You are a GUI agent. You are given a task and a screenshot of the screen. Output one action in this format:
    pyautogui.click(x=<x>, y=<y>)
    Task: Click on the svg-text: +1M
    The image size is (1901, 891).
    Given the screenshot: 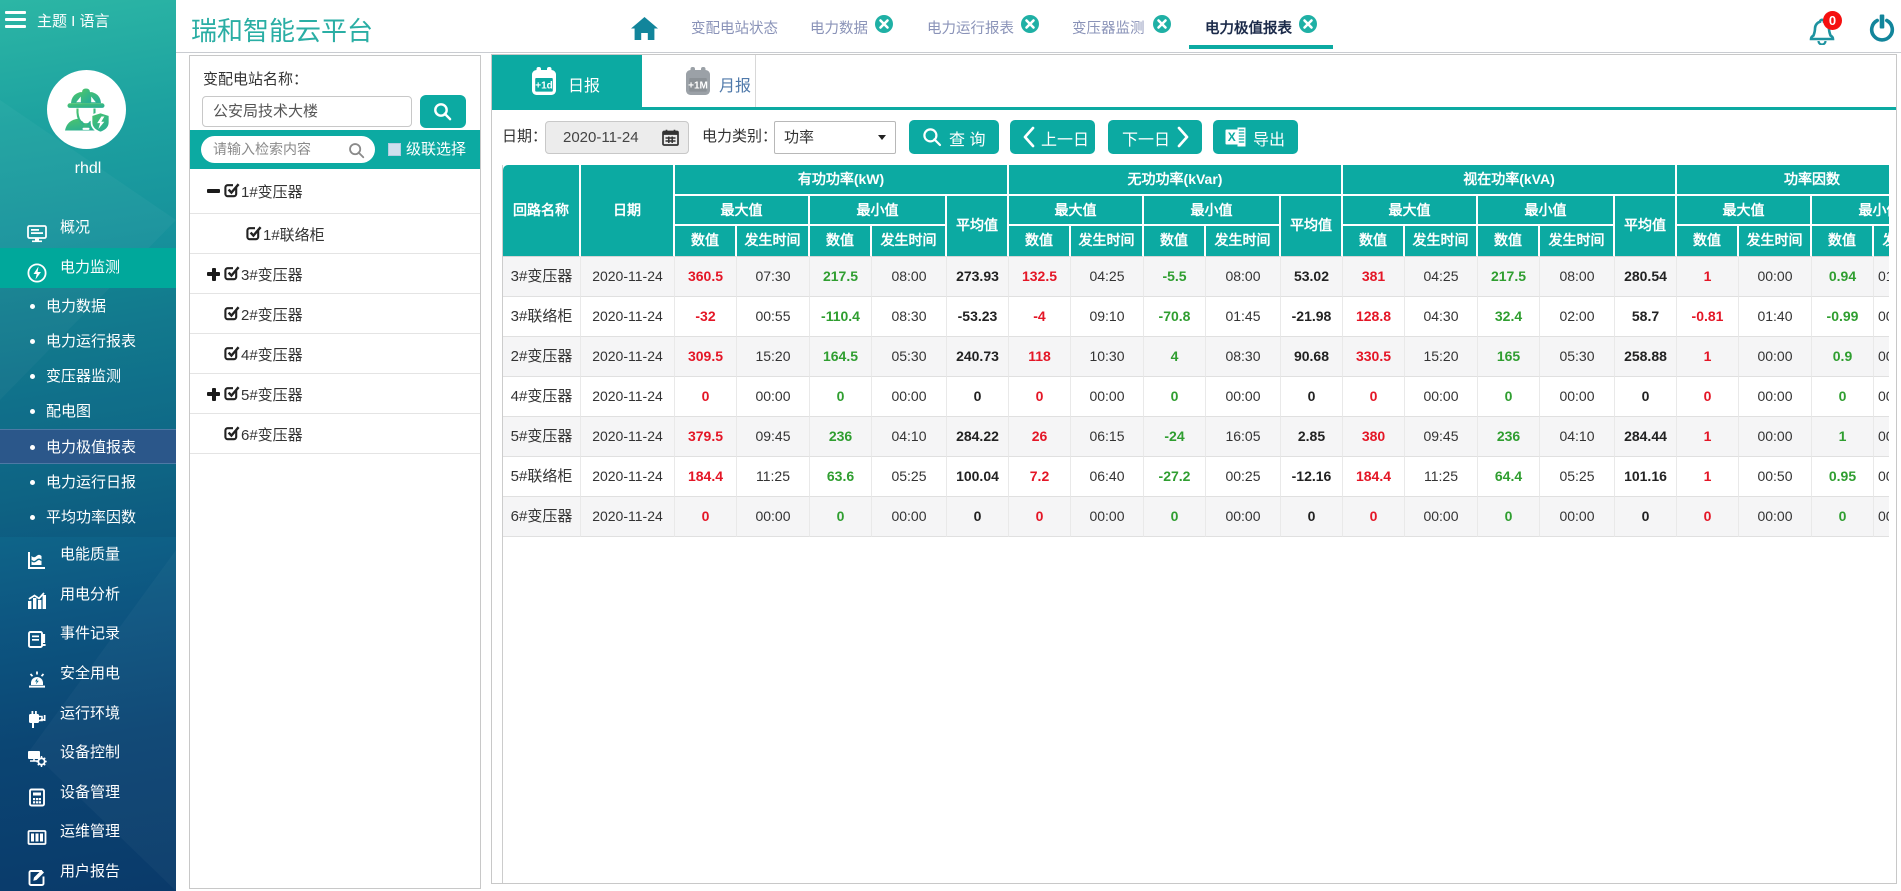 What is the action you would take?
    pyautogui.click(x=698, y=86)
    